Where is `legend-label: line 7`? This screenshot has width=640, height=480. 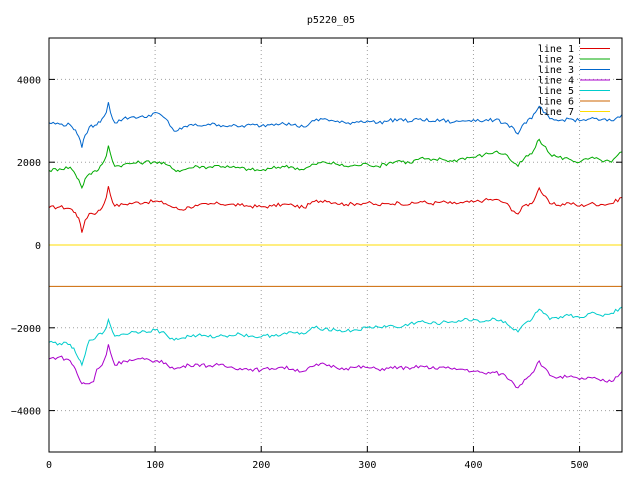
legend-label: line 7 is located at coordinates (556, 112).